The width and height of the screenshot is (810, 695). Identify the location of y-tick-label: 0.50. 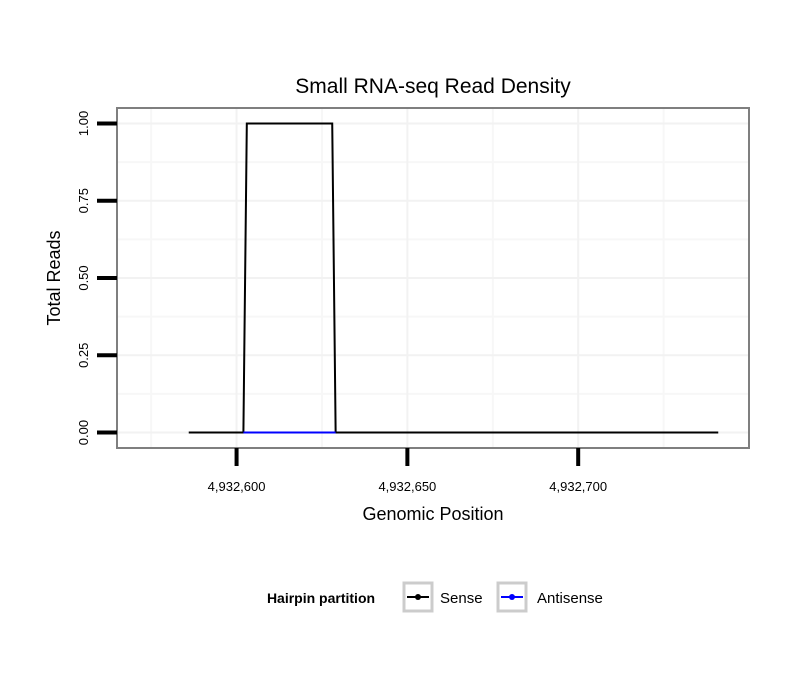
(83, 277).